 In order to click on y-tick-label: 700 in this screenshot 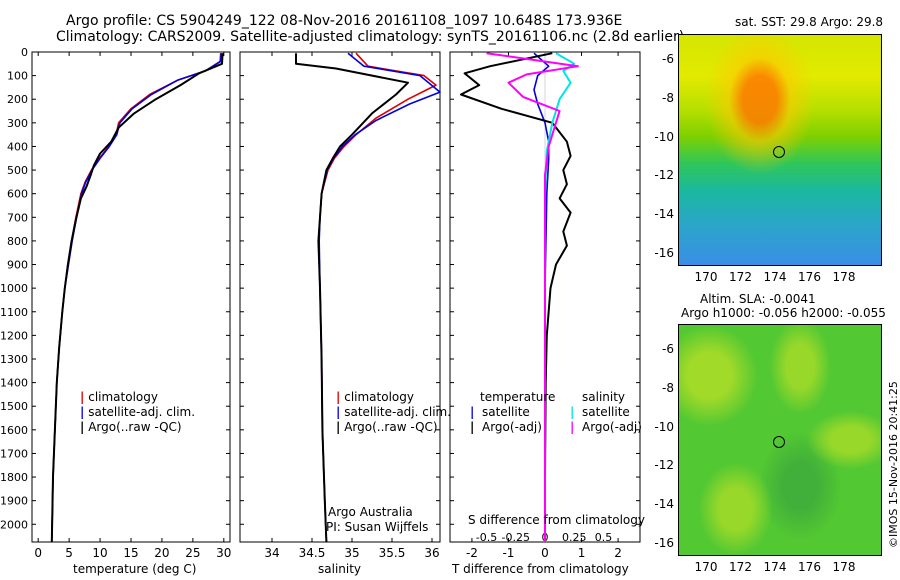, I will do `click(17, 217)`.